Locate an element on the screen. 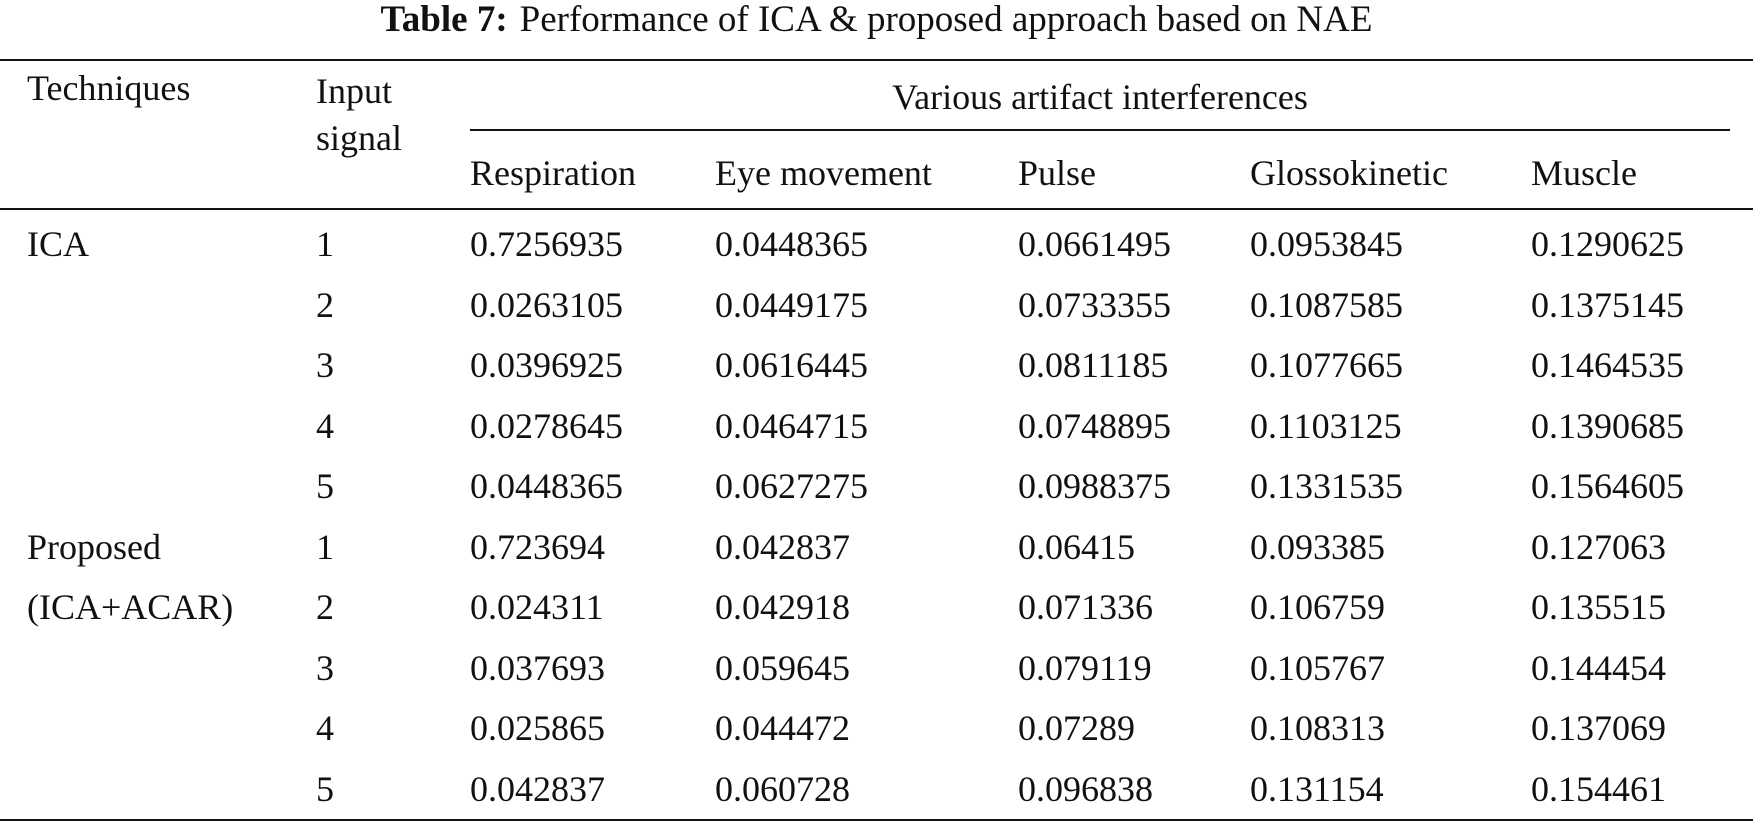 The height and width of the screenshot is (825, 1753). value-cell: 0.093385 is located at coordinates (1317, 546).